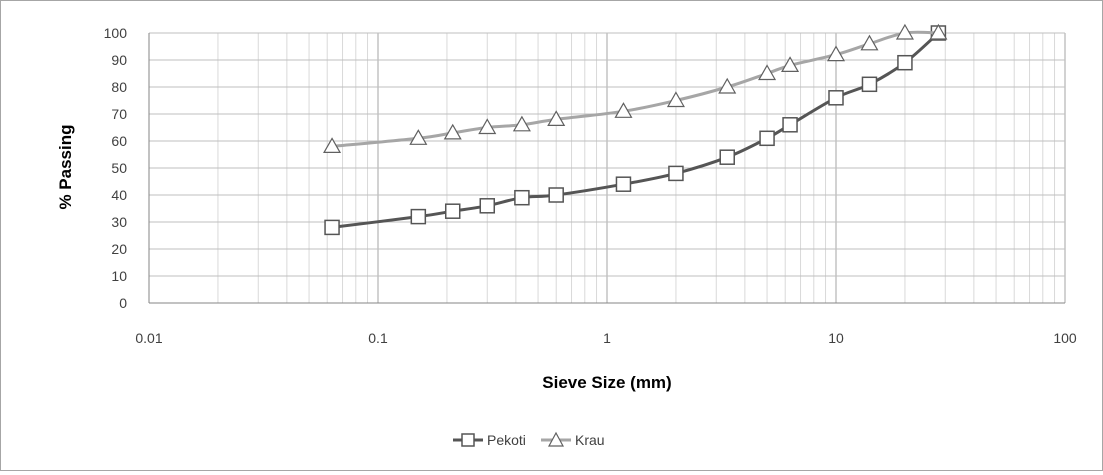  What do you see at coordinates (378, 338) in the screenshot?
I see `x-tick-label: 0.1` at bounding box center [378, 338].